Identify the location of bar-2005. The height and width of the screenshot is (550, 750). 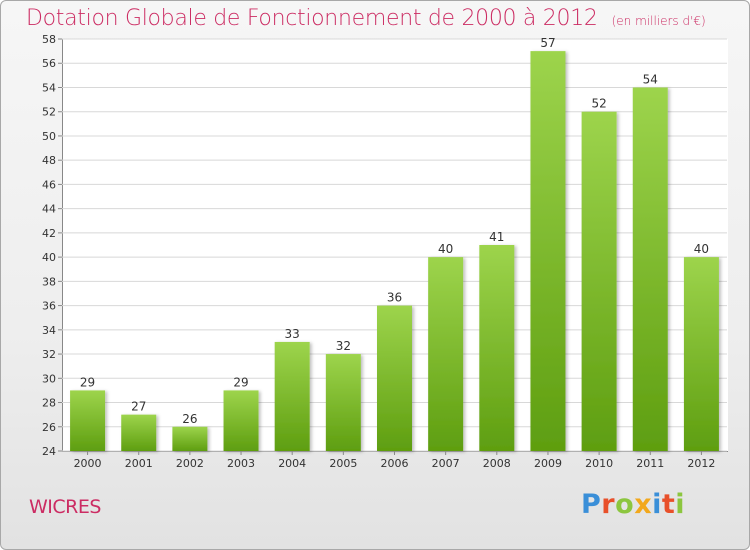
(343, 402).